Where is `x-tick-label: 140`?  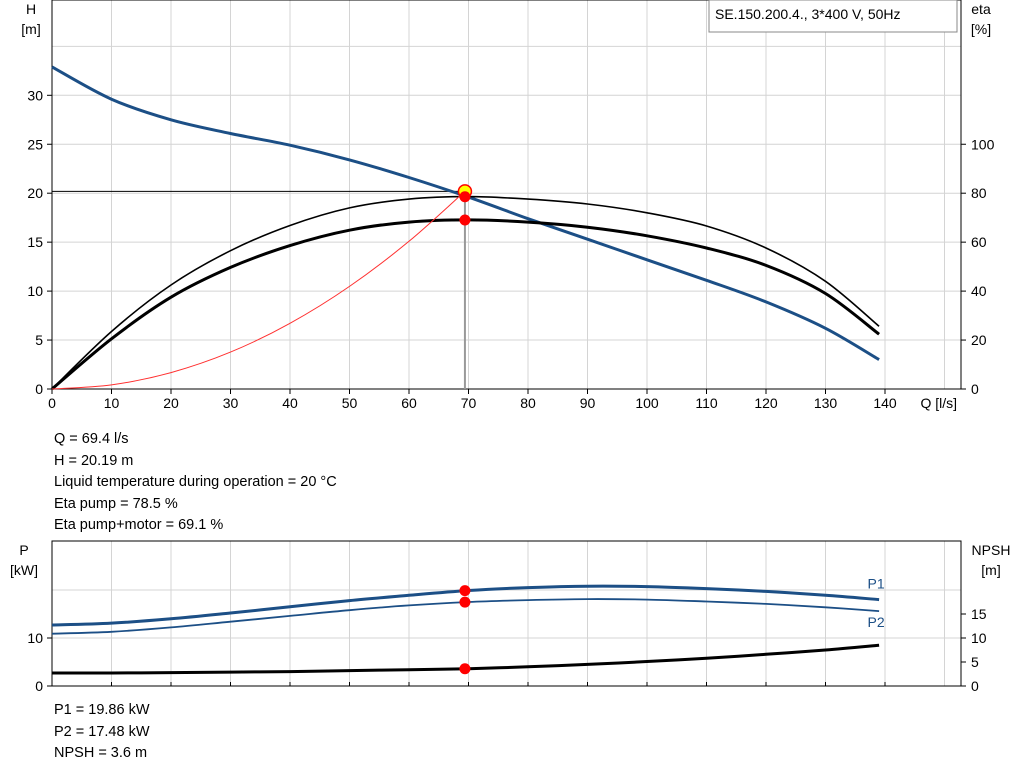
x-tick-label: 140 is located at coordinates (885, 403).